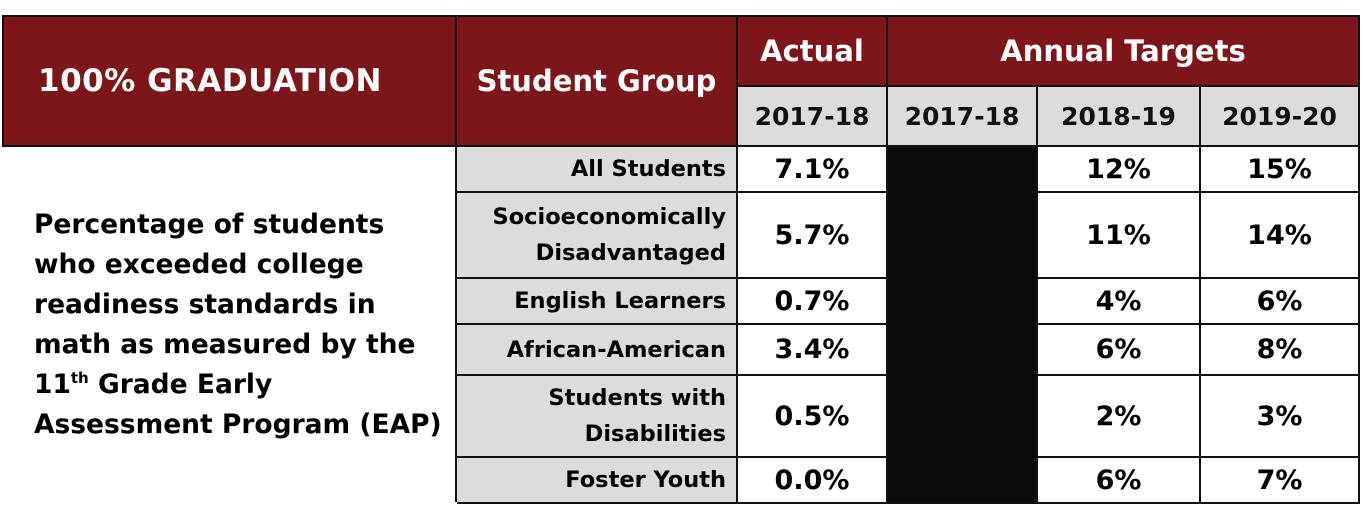 This screenshot has width=1364, height=512. I want to click on actual-header: Actual, so click(812, 51).